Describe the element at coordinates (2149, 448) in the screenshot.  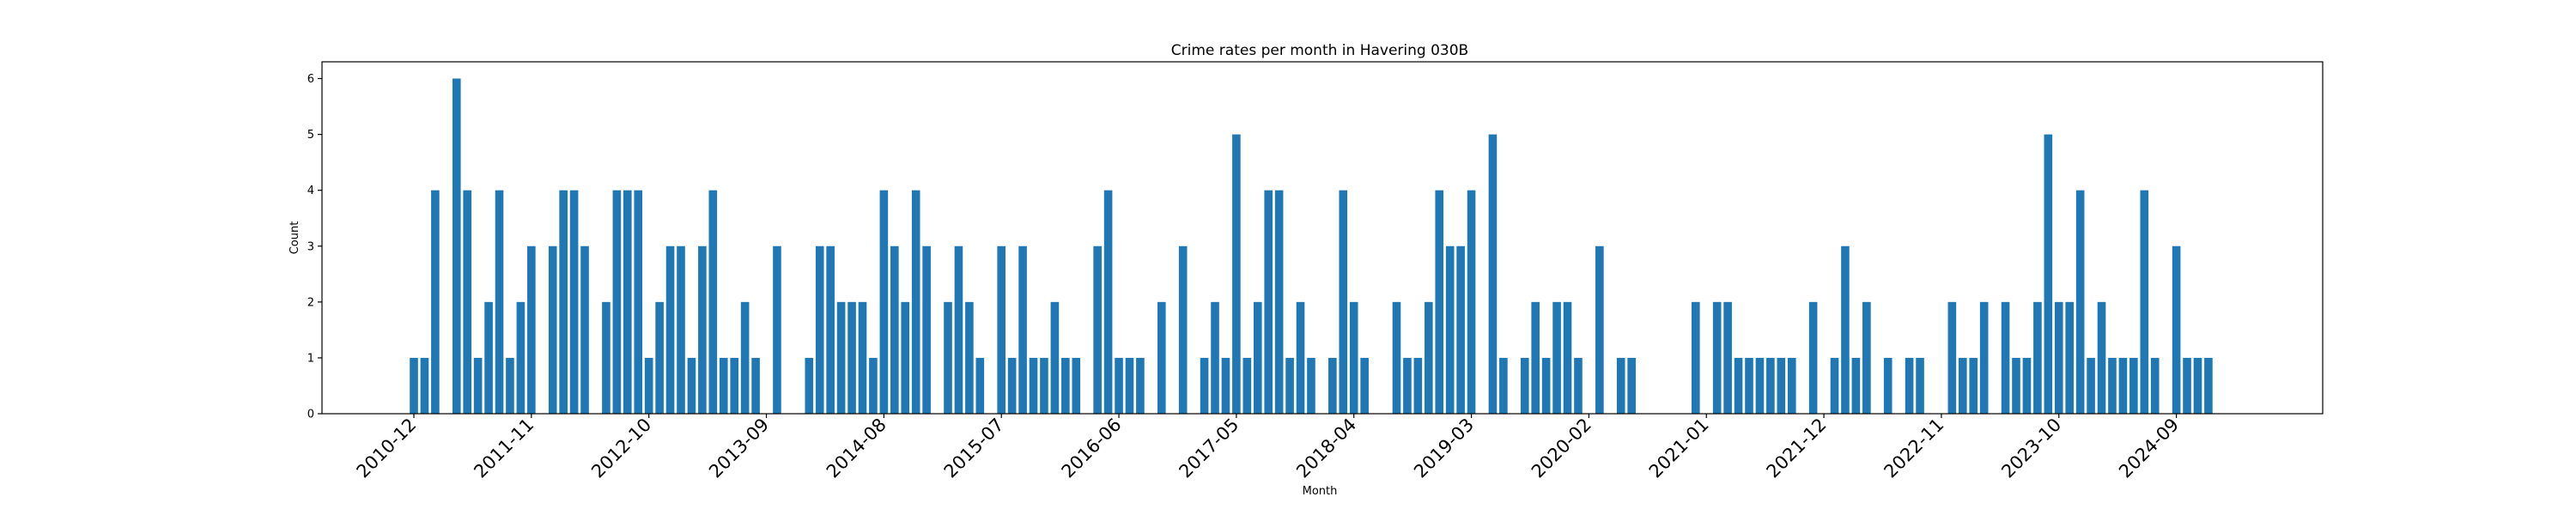
I see `x-tick-label: 2024-09` at that location.